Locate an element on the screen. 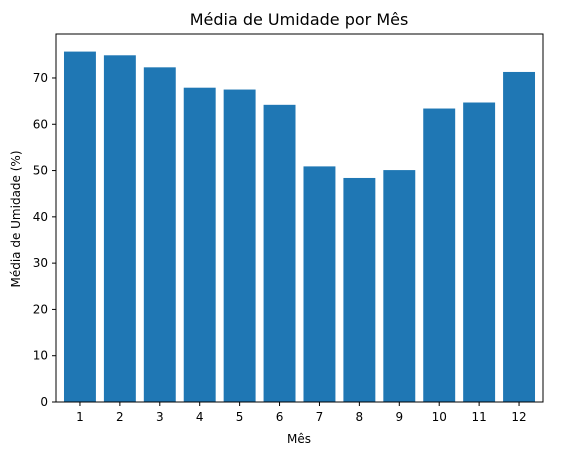  y-tick-label: 10 is located at coordinates (40, 356).